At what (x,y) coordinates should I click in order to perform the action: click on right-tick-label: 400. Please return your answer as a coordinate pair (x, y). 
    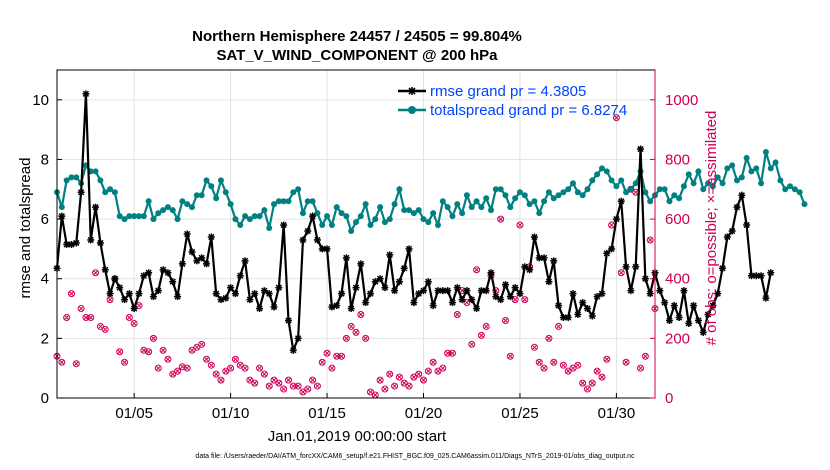
    Looking at the image, I should click on (677, 279).